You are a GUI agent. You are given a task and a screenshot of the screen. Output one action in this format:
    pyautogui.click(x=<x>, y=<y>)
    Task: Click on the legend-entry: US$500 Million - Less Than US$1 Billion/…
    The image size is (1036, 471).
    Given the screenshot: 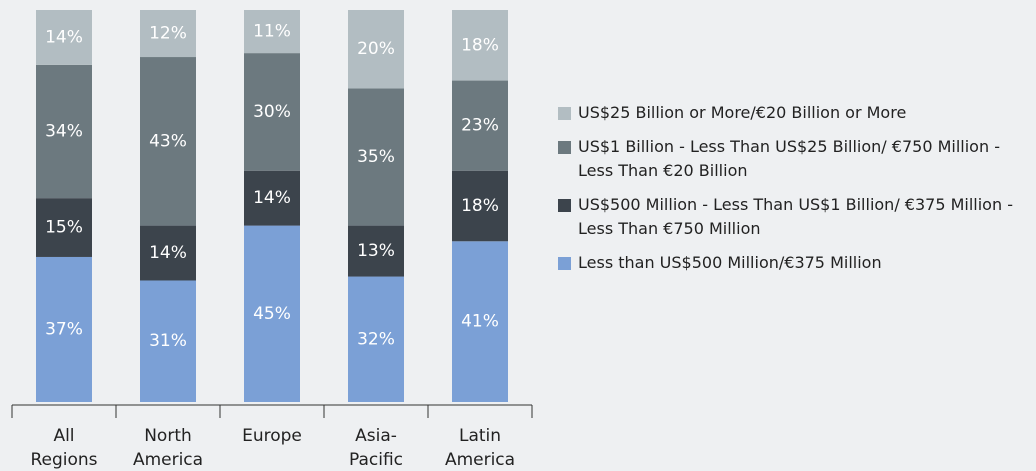 What is the action you would take?
    pyautogui.click(x=793, y=217)
    